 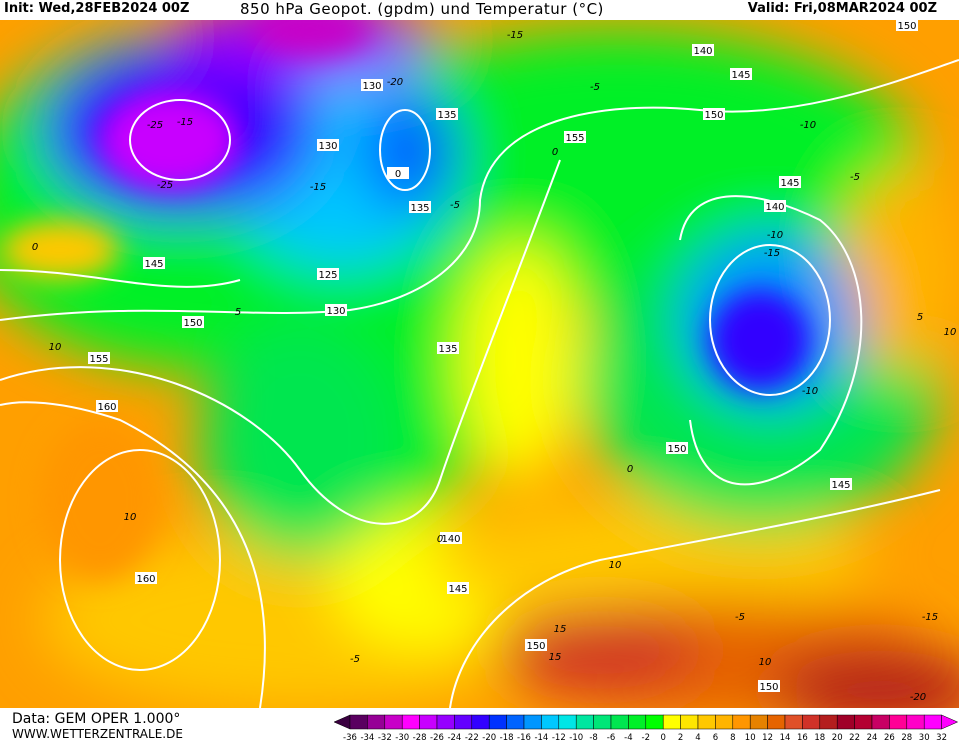 I want to click on colorbar-tick-label: 0, so click(x=662, y=737).